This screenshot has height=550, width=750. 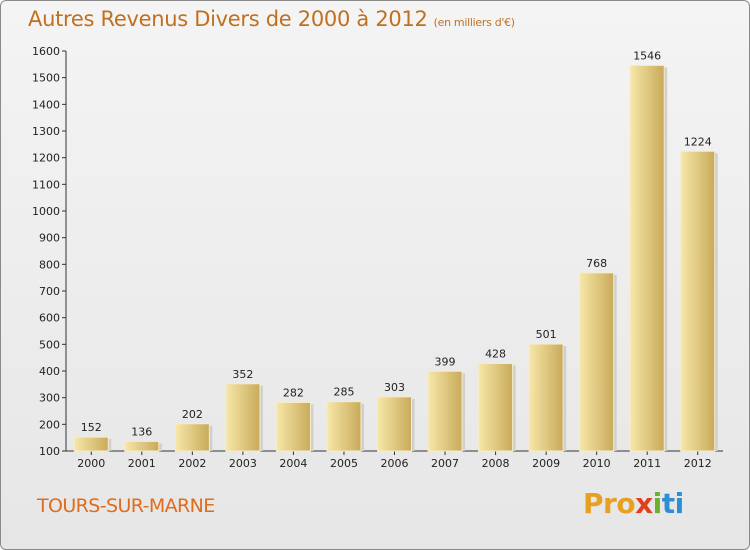 I want to click on bar-2001, so click(x=142, y=446).